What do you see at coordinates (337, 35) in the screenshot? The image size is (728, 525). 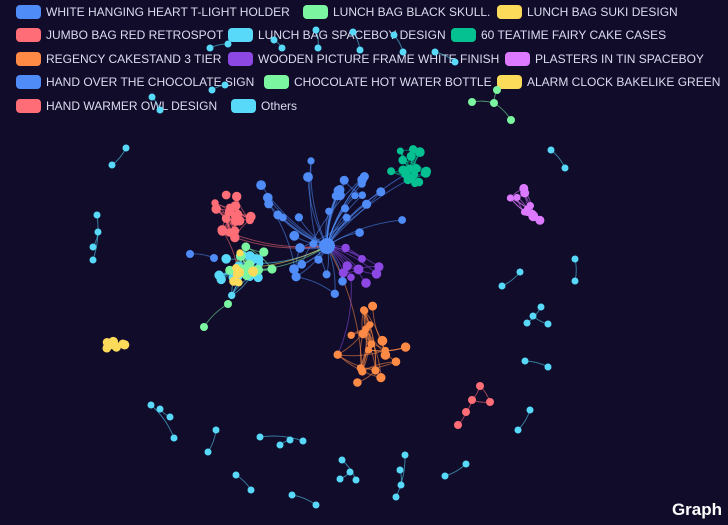 I see `legend-item: LUNCH BAG SPACEBOY DESIGN` at bounding box center [337, 35].